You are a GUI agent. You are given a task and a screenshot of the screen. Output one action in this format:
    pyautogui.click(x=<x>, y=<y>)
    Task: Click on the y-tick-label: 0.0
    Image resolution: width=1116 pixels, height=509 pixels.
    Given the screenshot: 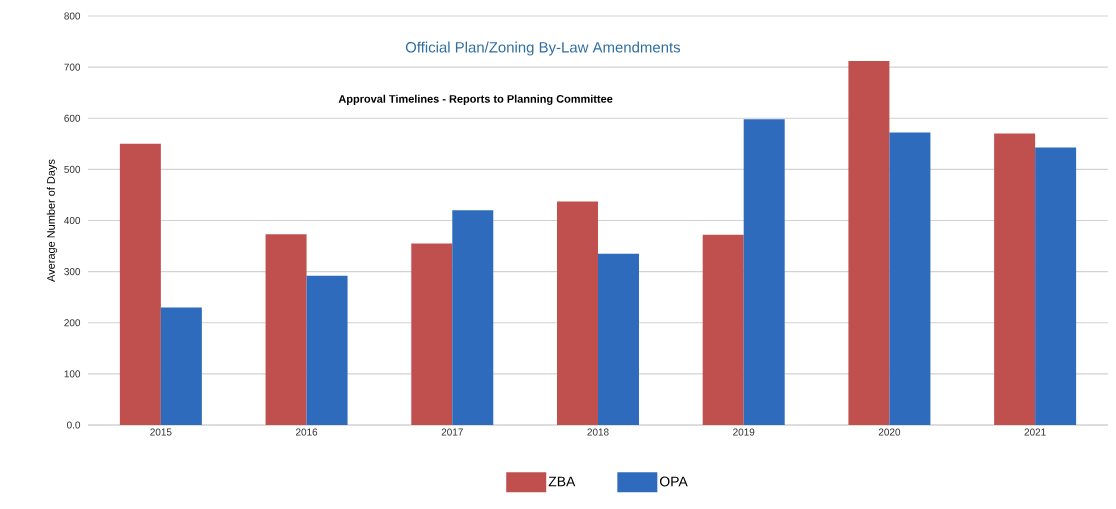 What is the action you would take?
    pyautogui.click(x=74, y=425)
    